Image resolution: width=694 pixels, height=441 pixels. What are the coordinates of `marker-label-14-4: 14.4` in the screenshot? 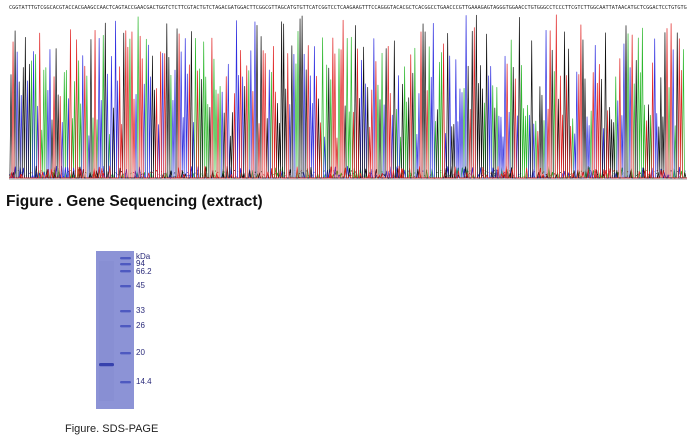 It's located at (144, 381).